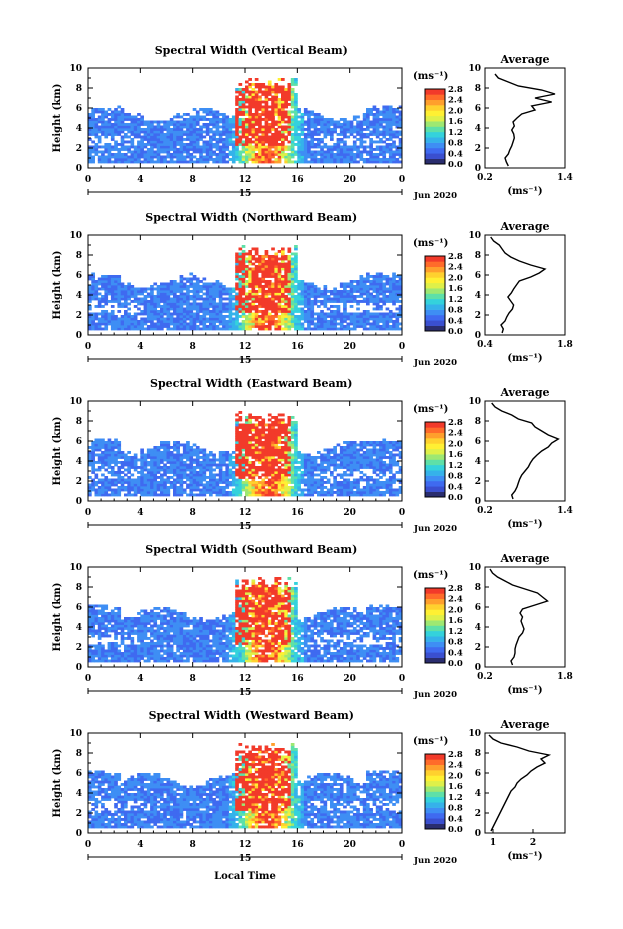  What do you see at coordinates (455, 101) in the screenshot?
I see `colorbar-tick-label: 2.4` at bounding box center [455, 101].